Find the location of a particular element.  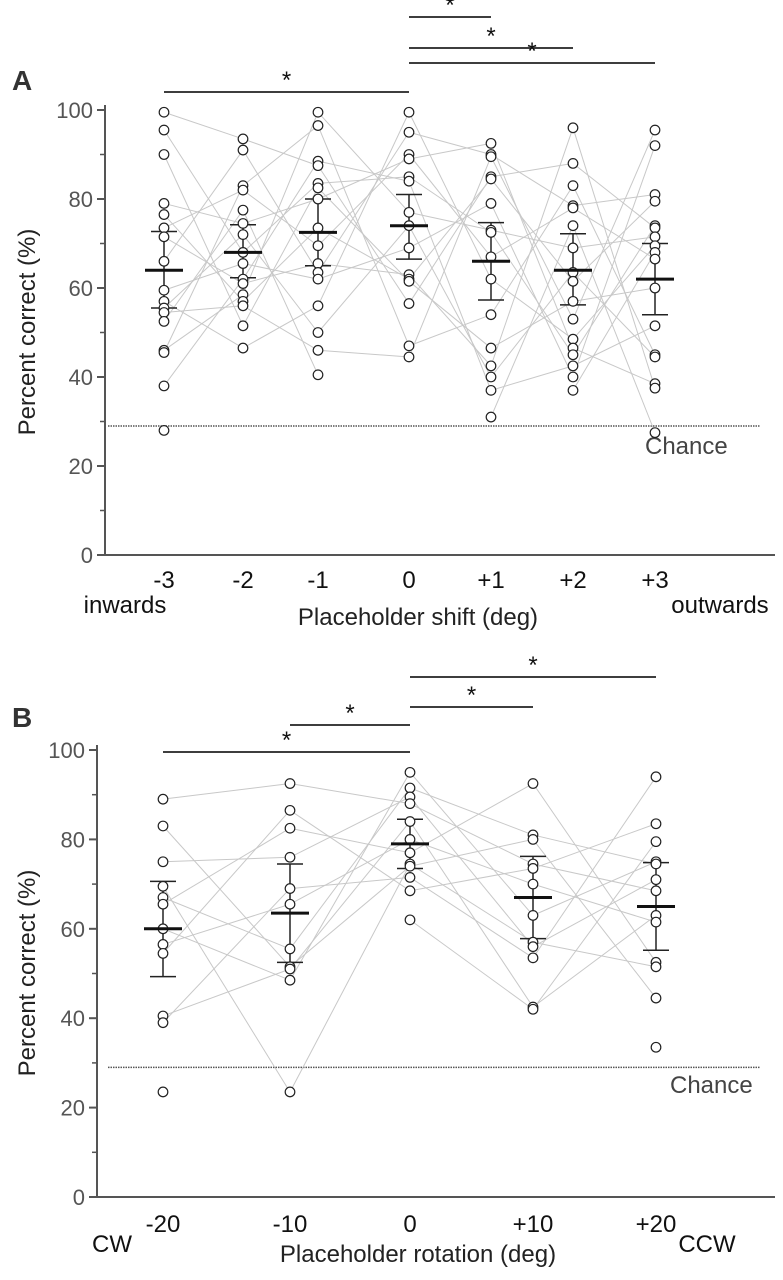

significance-star: * is located at coordinates (449, 9).